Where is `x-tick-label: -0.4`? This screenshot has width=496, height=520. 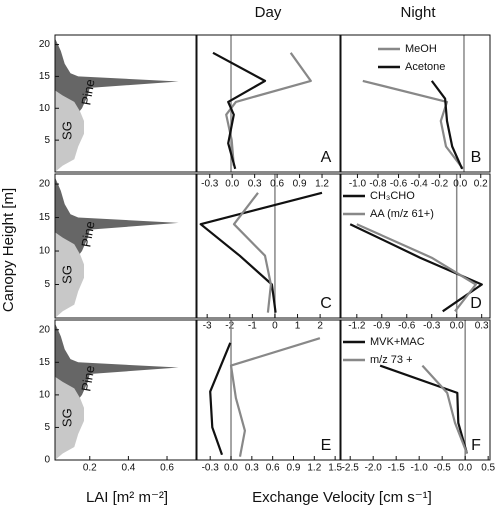 x-tick-label: -0.4 is located at coordinates (419, 184).